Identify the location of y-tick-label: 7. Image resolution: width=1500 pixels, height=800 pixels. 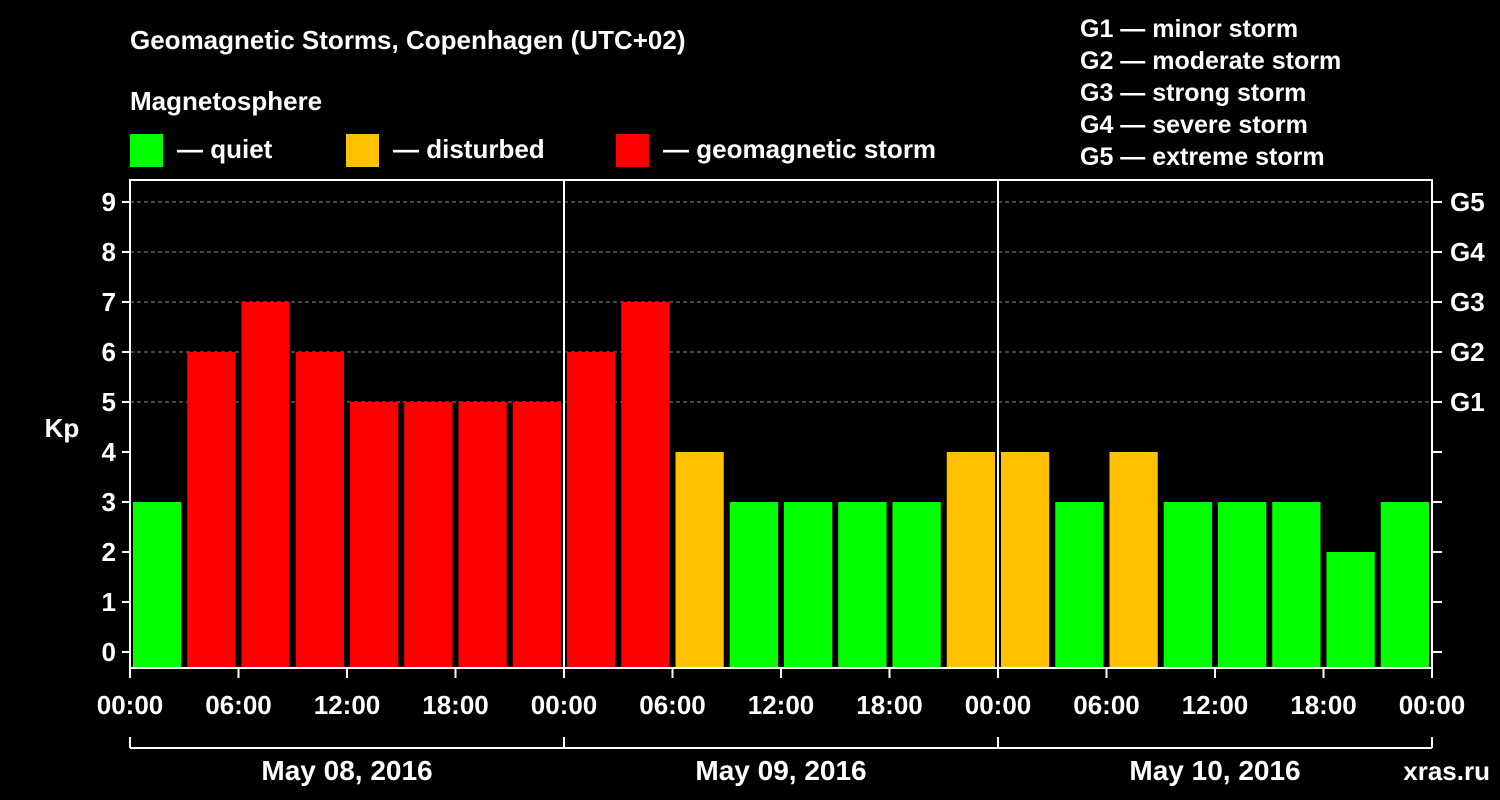
(109, 302).